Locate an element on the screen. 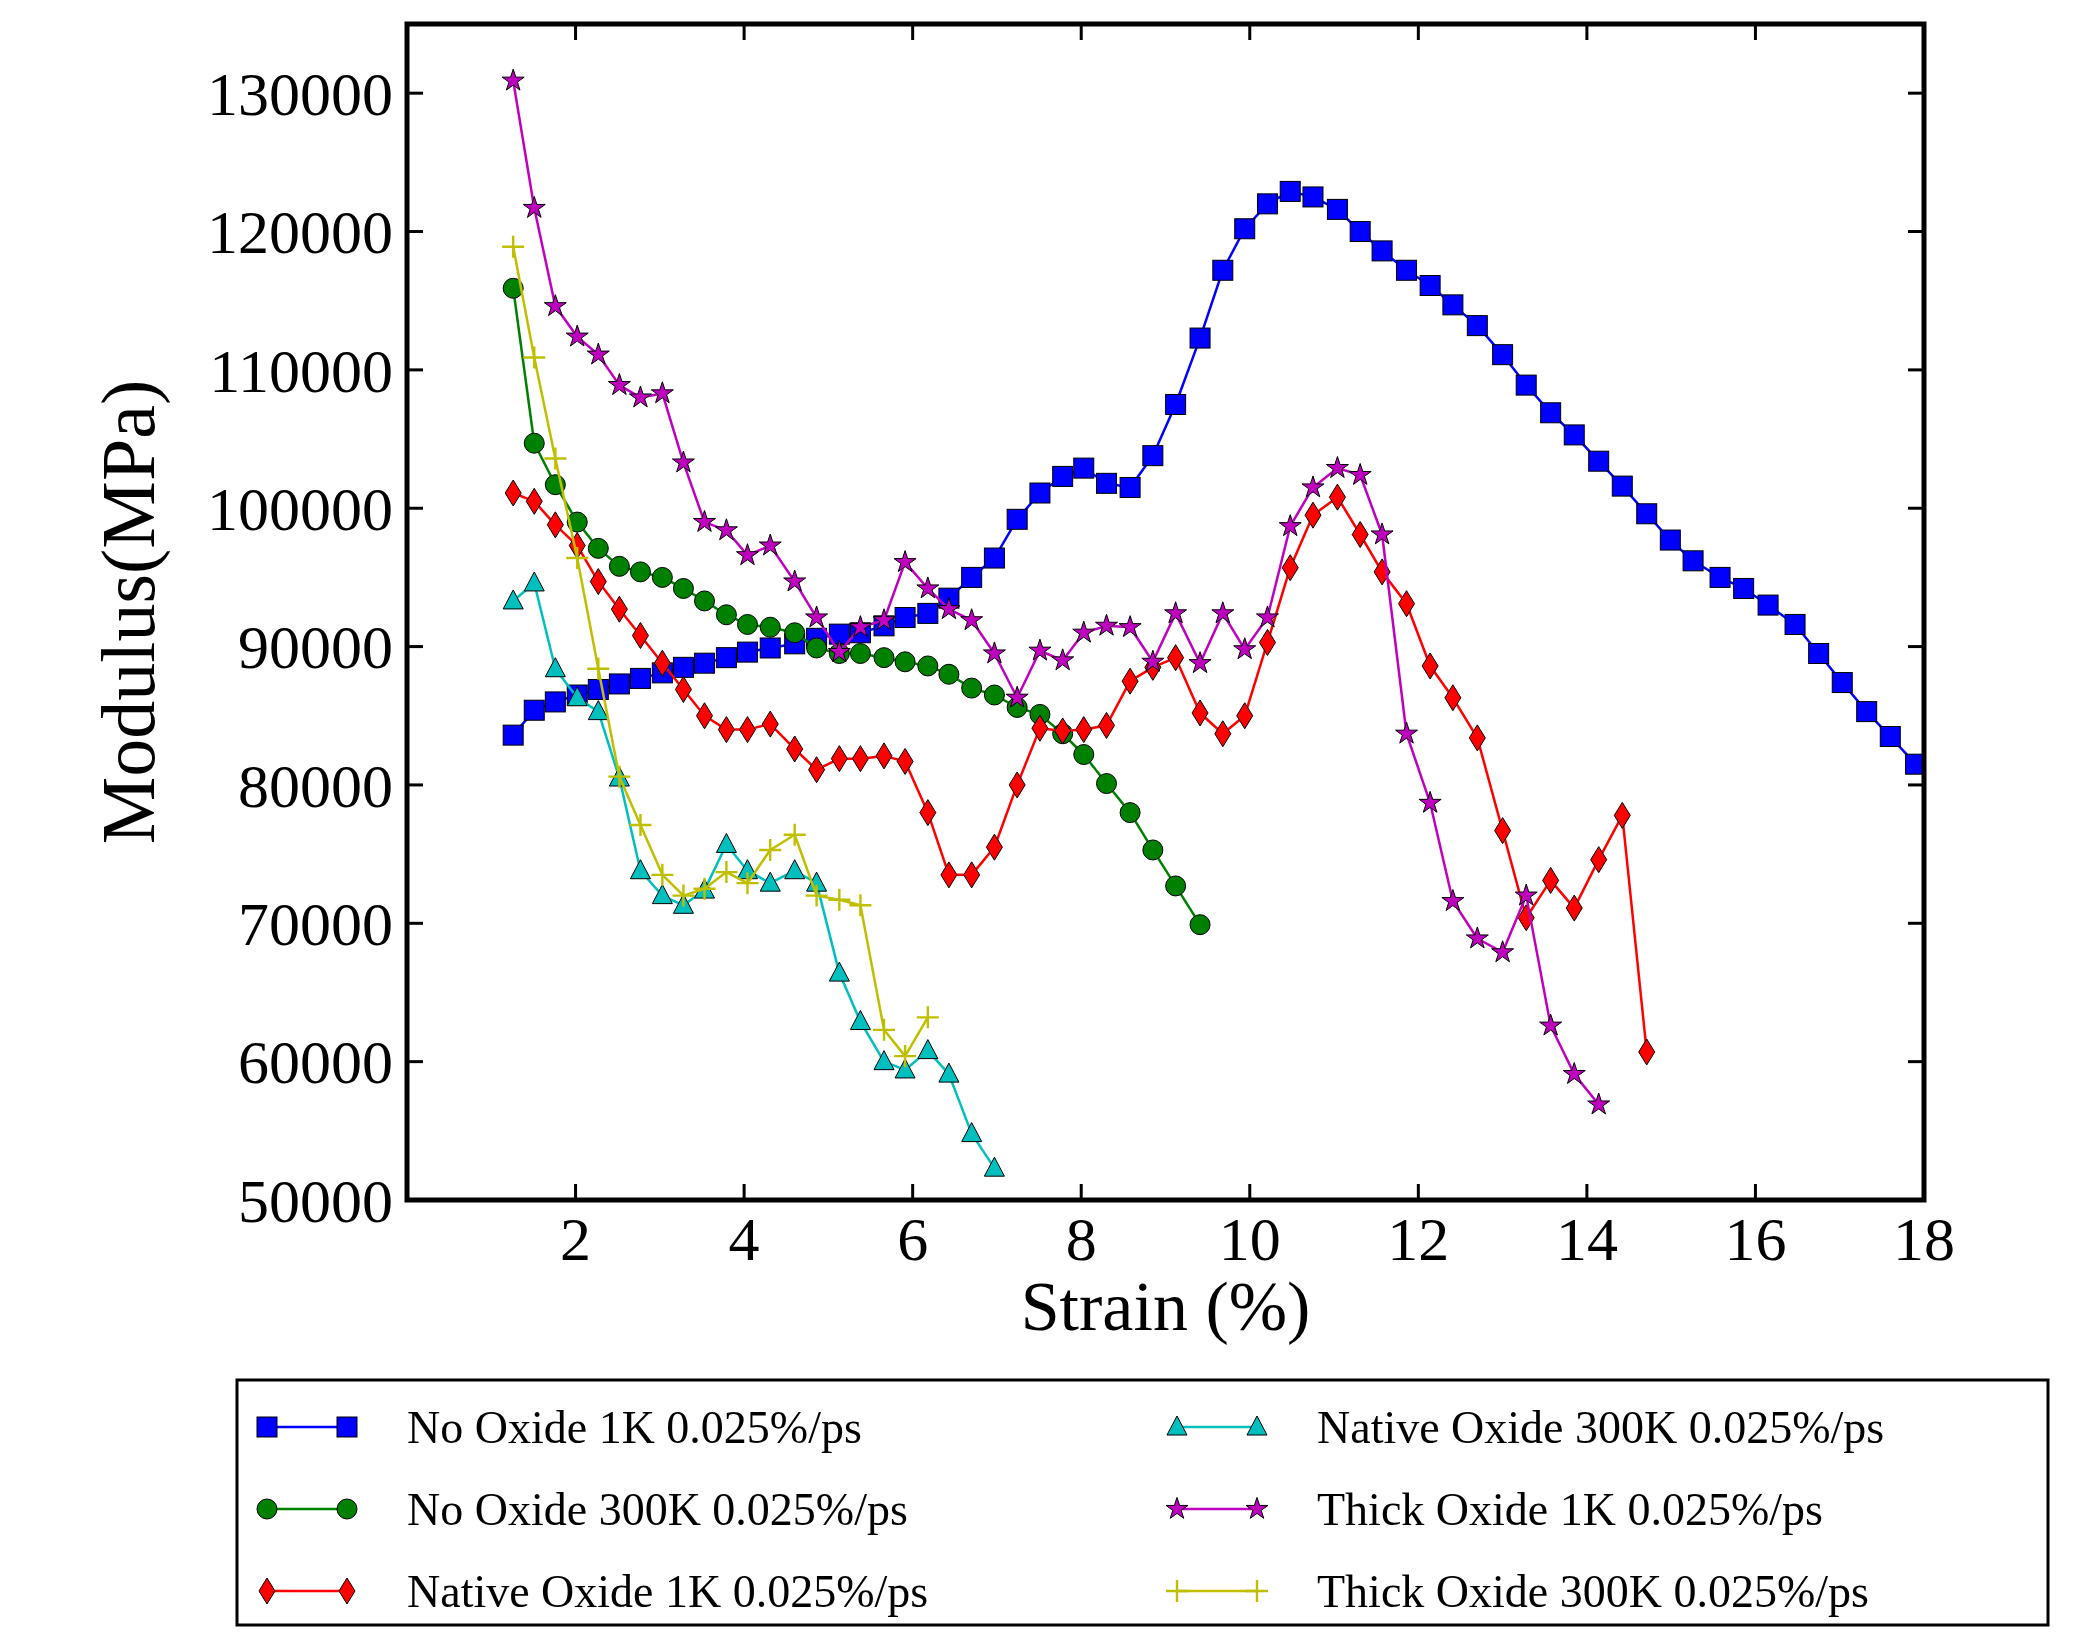 This screenshot has width=2091, height=1633. legend-label: Native Oxide 300K 0.025%/ps is located at coordinates (1601, 1428).